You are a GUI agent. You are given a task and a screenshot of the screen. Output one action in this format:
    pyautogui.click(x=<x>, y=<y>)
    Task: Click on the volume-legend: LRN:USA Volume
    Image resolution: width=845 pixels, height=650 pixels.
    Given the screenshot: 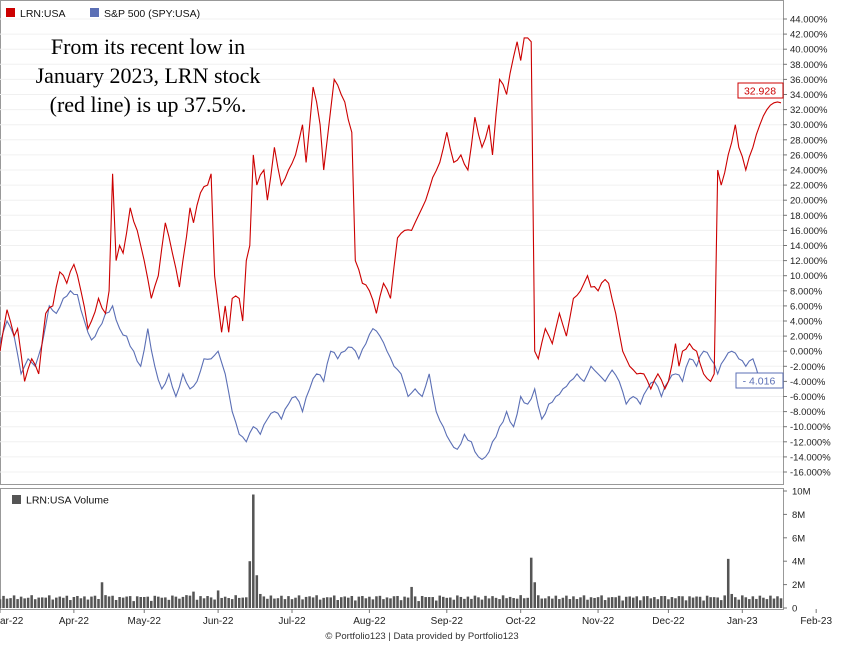 What is the action you would take?
    pyautogui.click(x=60, y=501)
    